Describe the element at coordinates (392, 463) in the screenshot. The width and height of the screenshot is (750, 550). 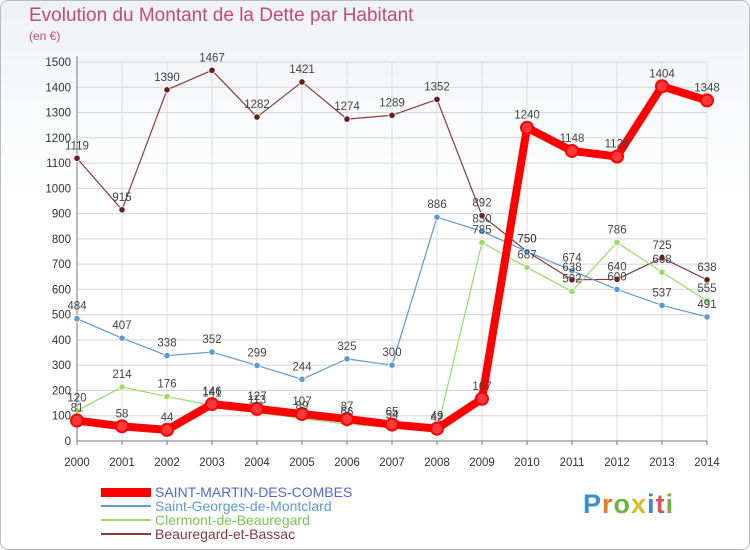
I see `x-tick-label: 2007` at that location.